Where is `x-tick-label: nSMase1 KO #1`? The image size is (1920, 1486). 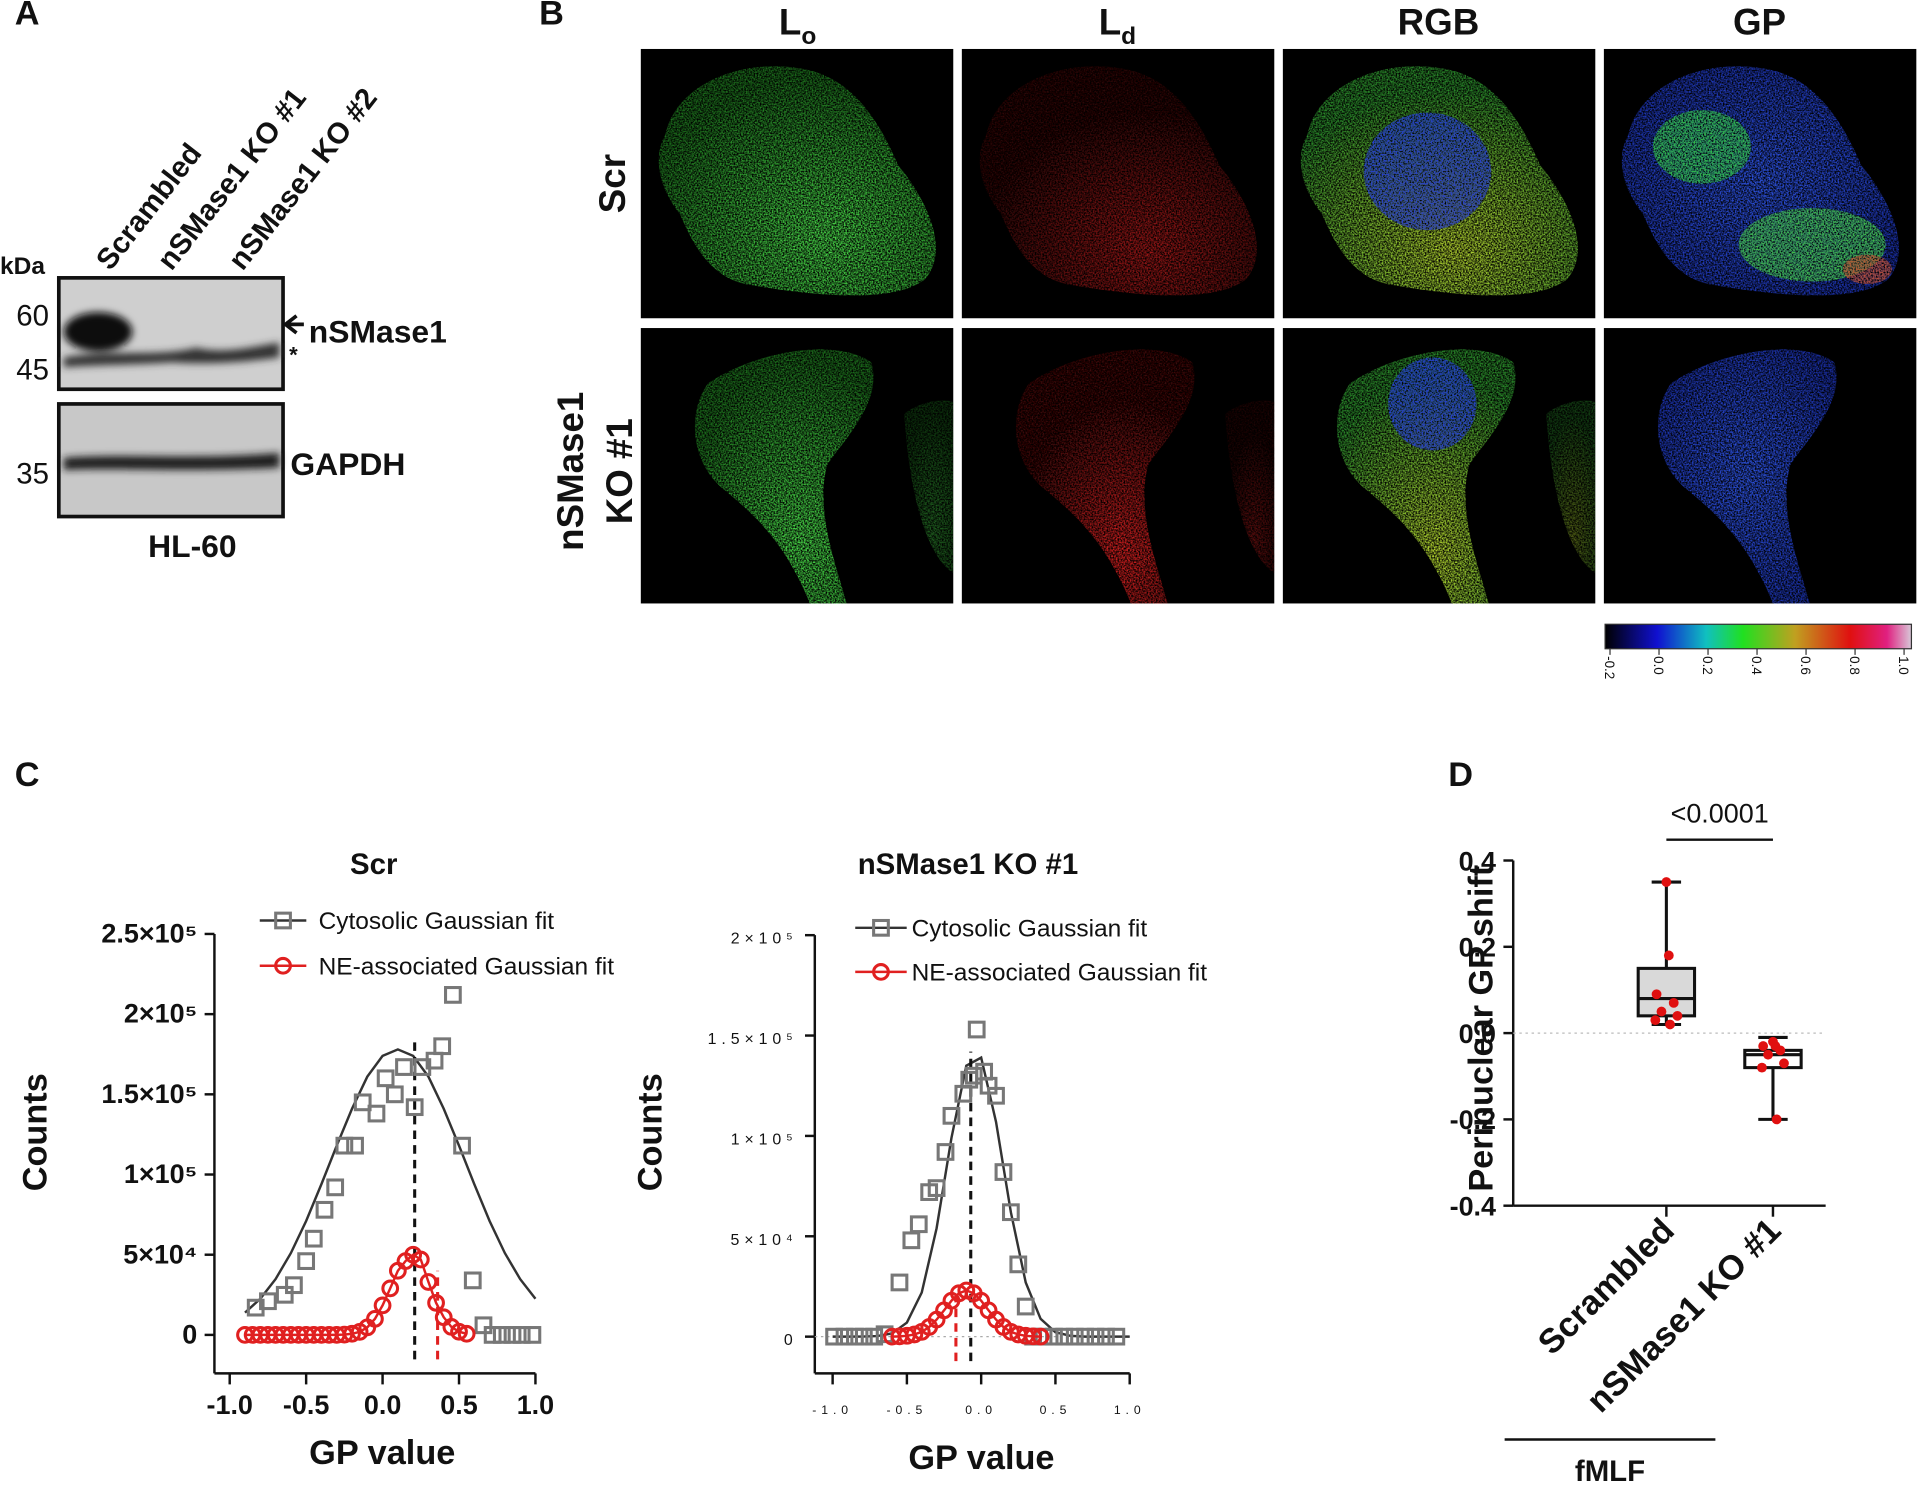 x-tick-label: nSMase1 KO #1 is located at coordinates (1684, 1315).